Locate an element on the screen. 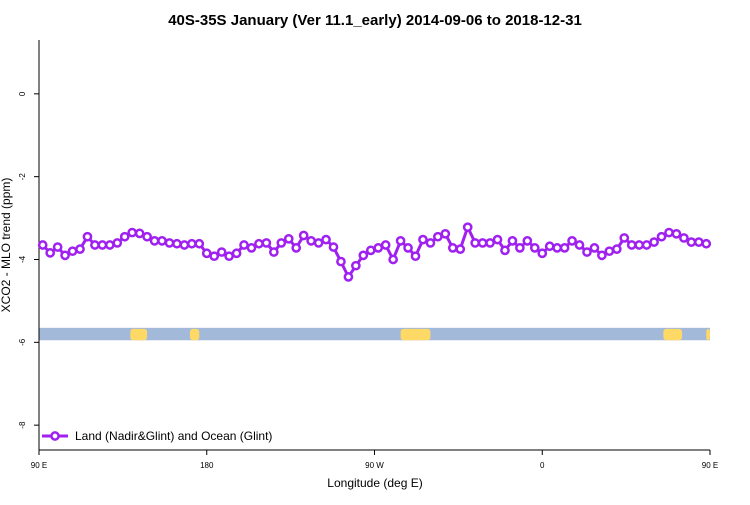 The width and height of the screenshot is (750, 505). legend-marker is located at coordinates (55, 436).